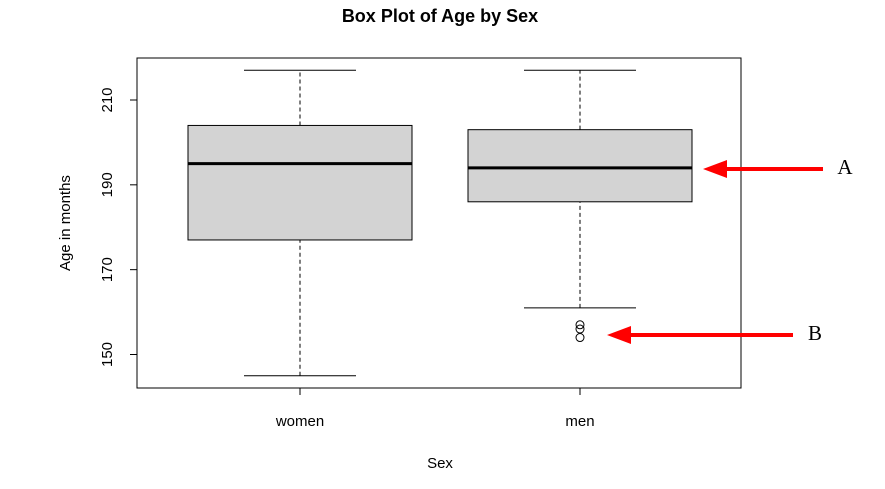  I want to click on chart-title: Box Plot of Age by Sex, so click(440, 16).